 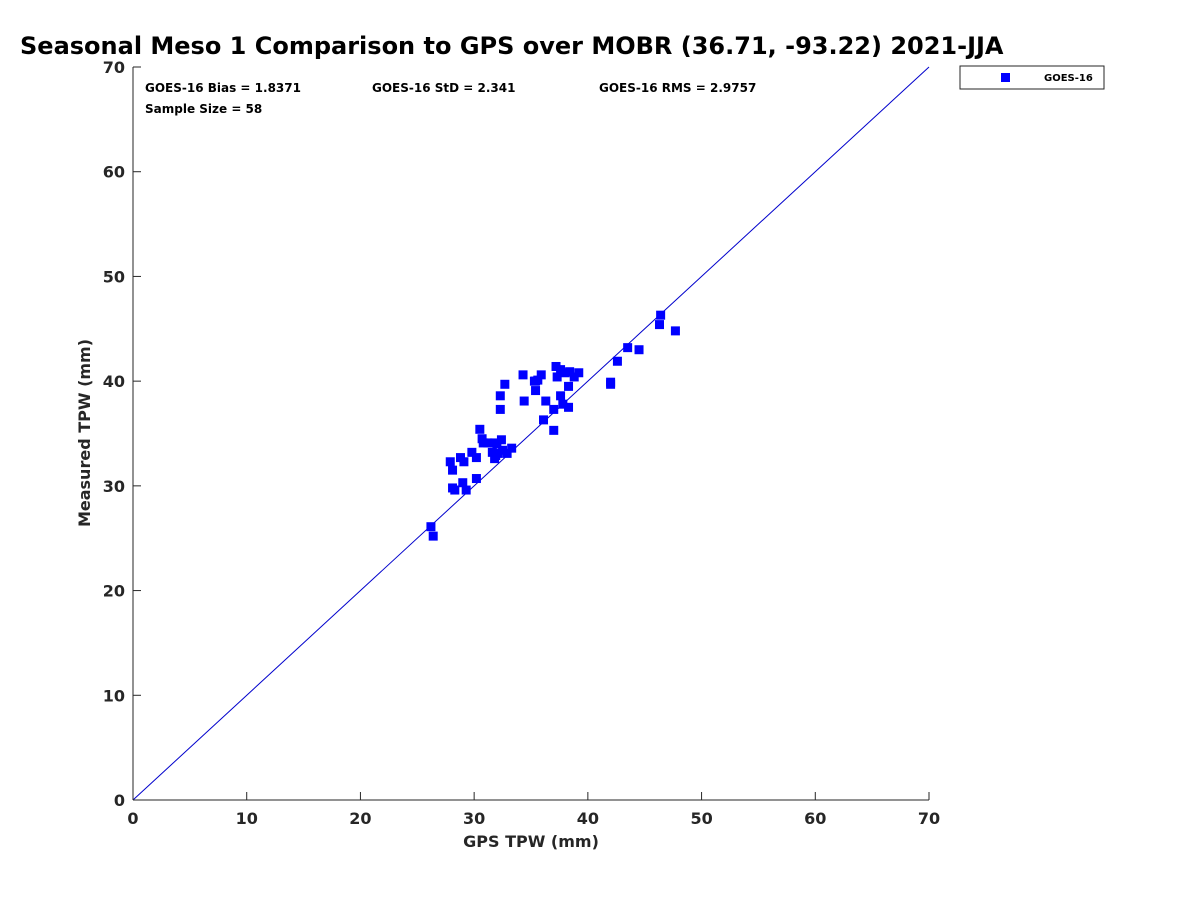 What do you see at coordinates (360, 818) in the screenshot?
I see `x-tick-label: 20` at bounding box center [360, 818].